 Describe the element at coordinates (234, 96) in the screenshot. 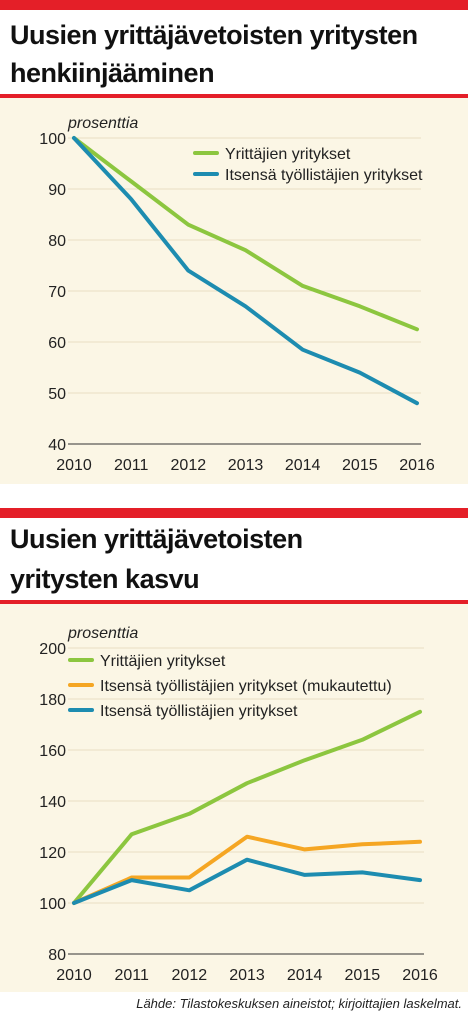

I see `chart1-title-rule` at that location.